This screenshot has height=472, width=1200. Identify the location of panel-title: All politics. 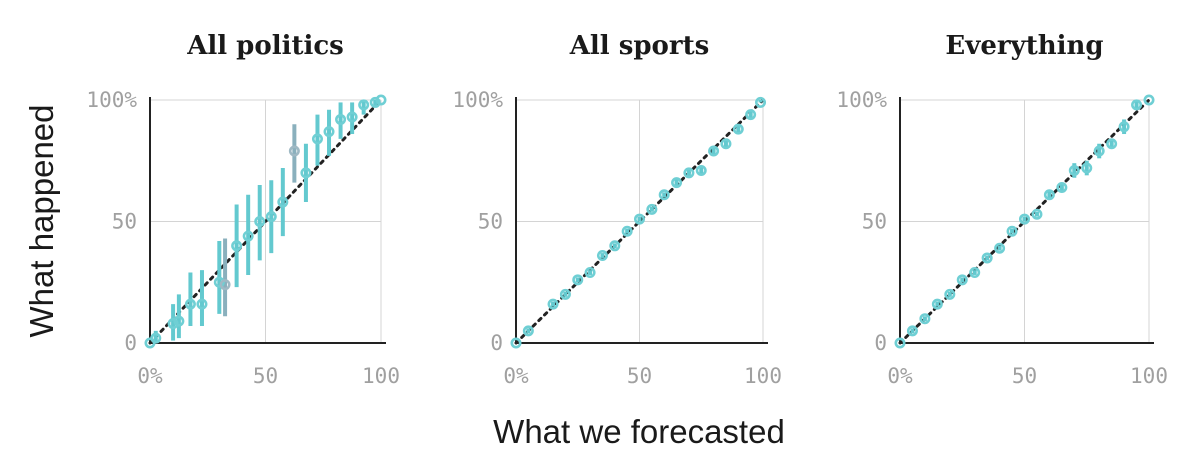
(265, 46).